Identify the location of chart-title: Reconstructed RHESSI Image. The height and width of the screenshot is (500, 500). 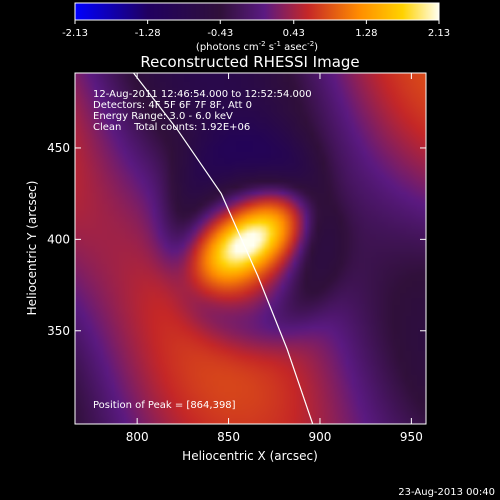
(249, 62).